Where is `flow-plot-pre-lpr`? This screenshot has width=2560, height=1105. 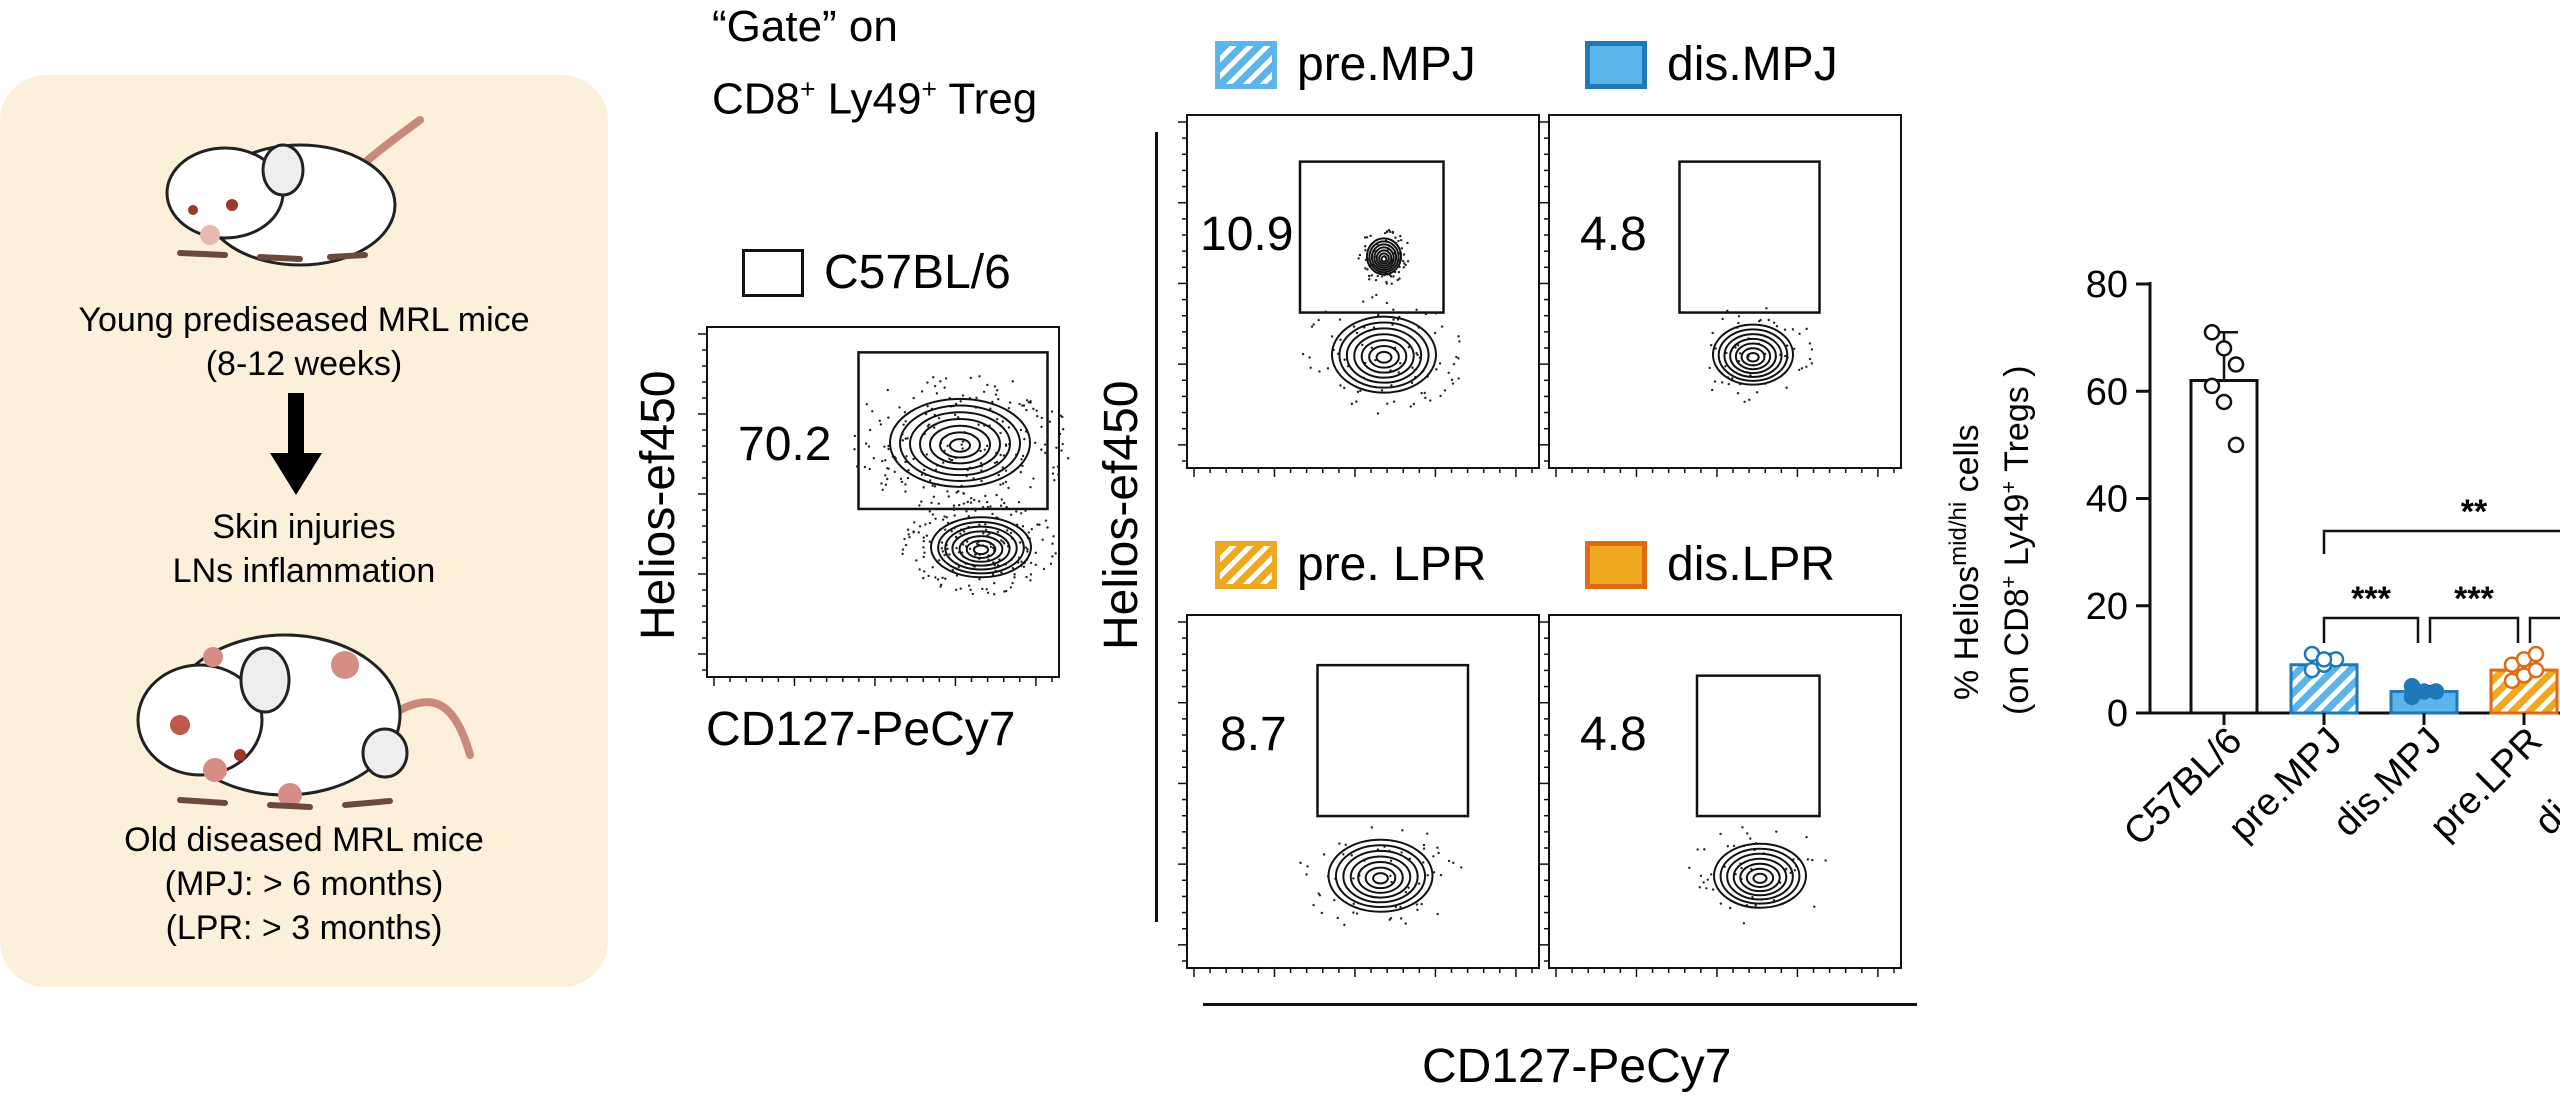 flow-plot-pre-lpr is located at coordinates (1359, 795).